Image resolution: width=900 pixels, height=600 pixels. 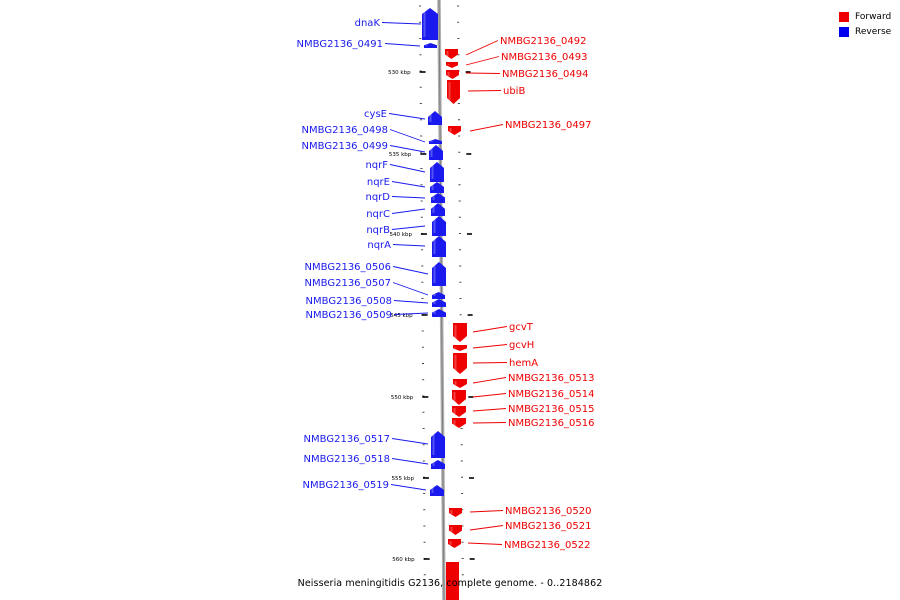 What do you see at coordinates (379, 245) in the screenshot?
I see `gene-label: nqrA` at bounding box center [379, 245].